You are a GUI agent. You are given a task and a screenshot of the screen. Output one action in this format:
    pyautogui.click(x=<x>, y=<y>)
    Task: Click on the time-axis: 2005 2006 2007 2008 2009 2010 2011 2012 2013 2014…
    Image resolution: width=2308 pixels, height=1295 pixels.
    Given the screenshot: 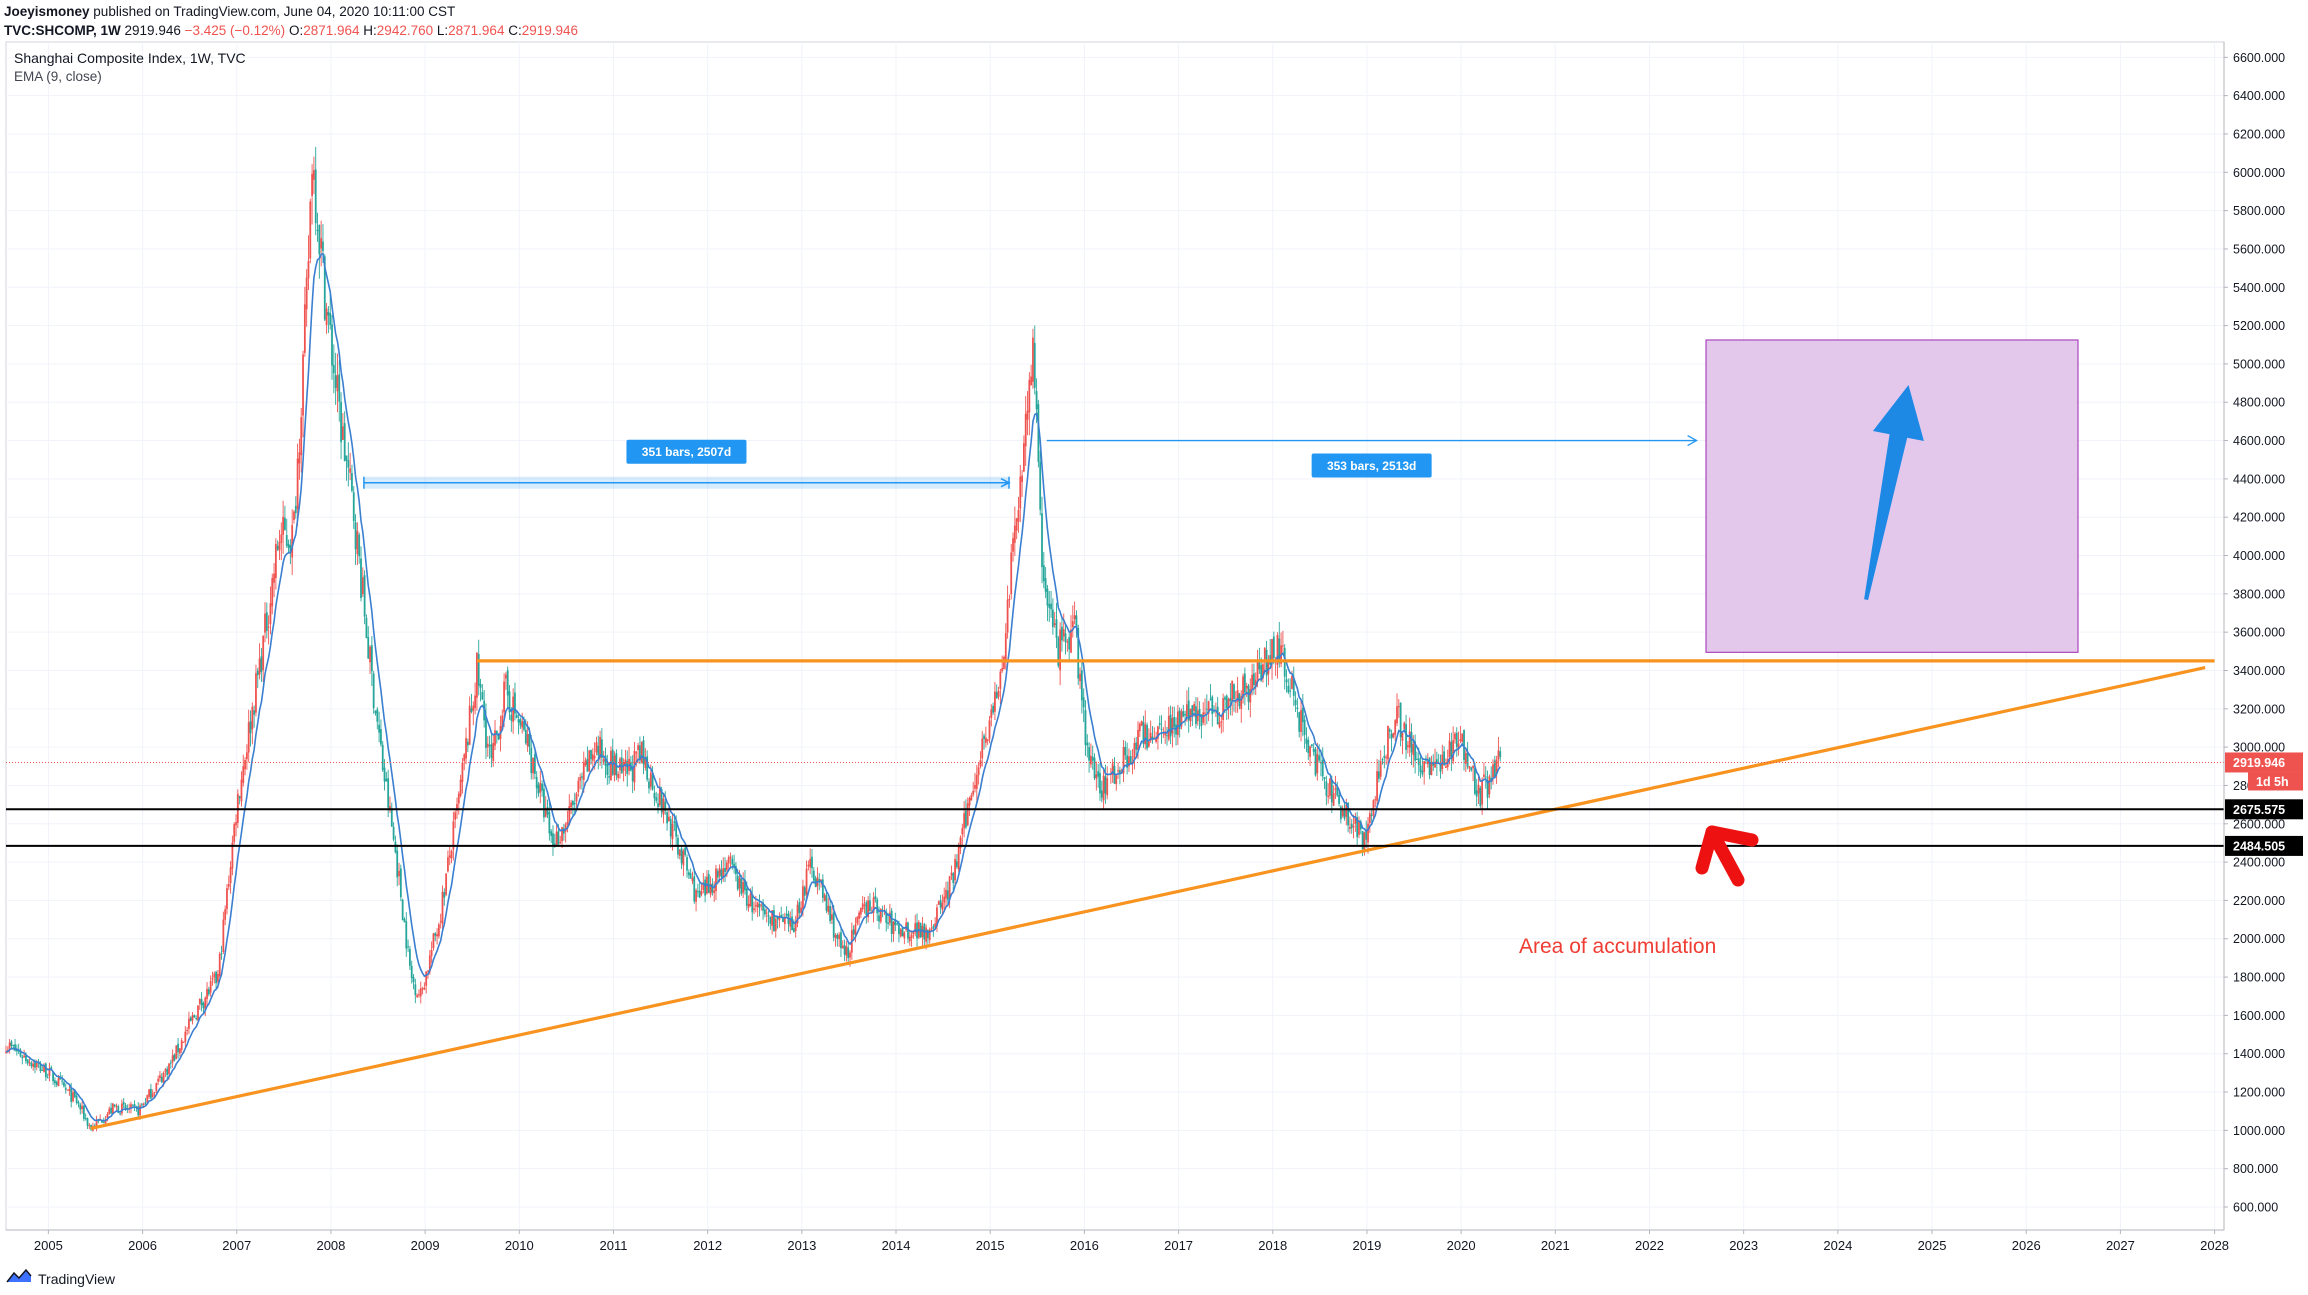 What is the action you would take?
    pyautogui.click(x=1117, y=1241)
    